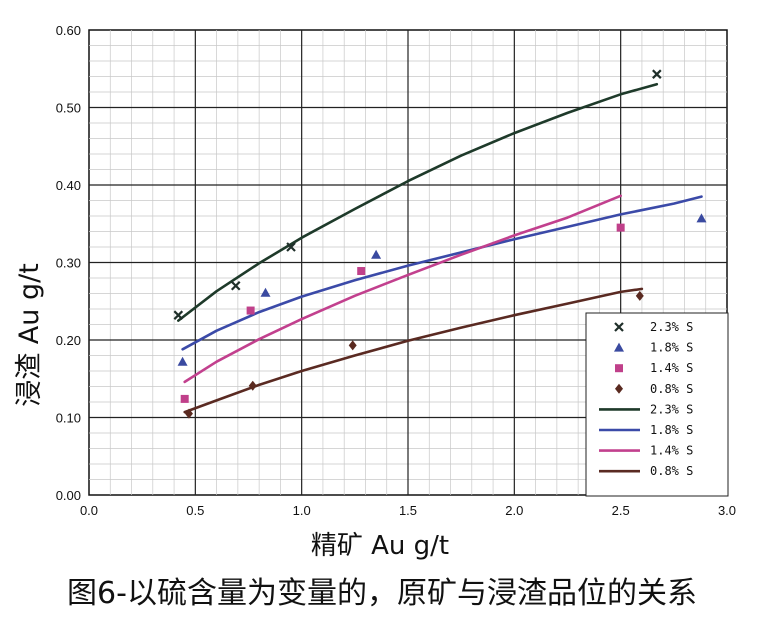  Describe the element at coordinates (302, 510) in the screenshot. I see `x-tick-label: 1.0` at that location.